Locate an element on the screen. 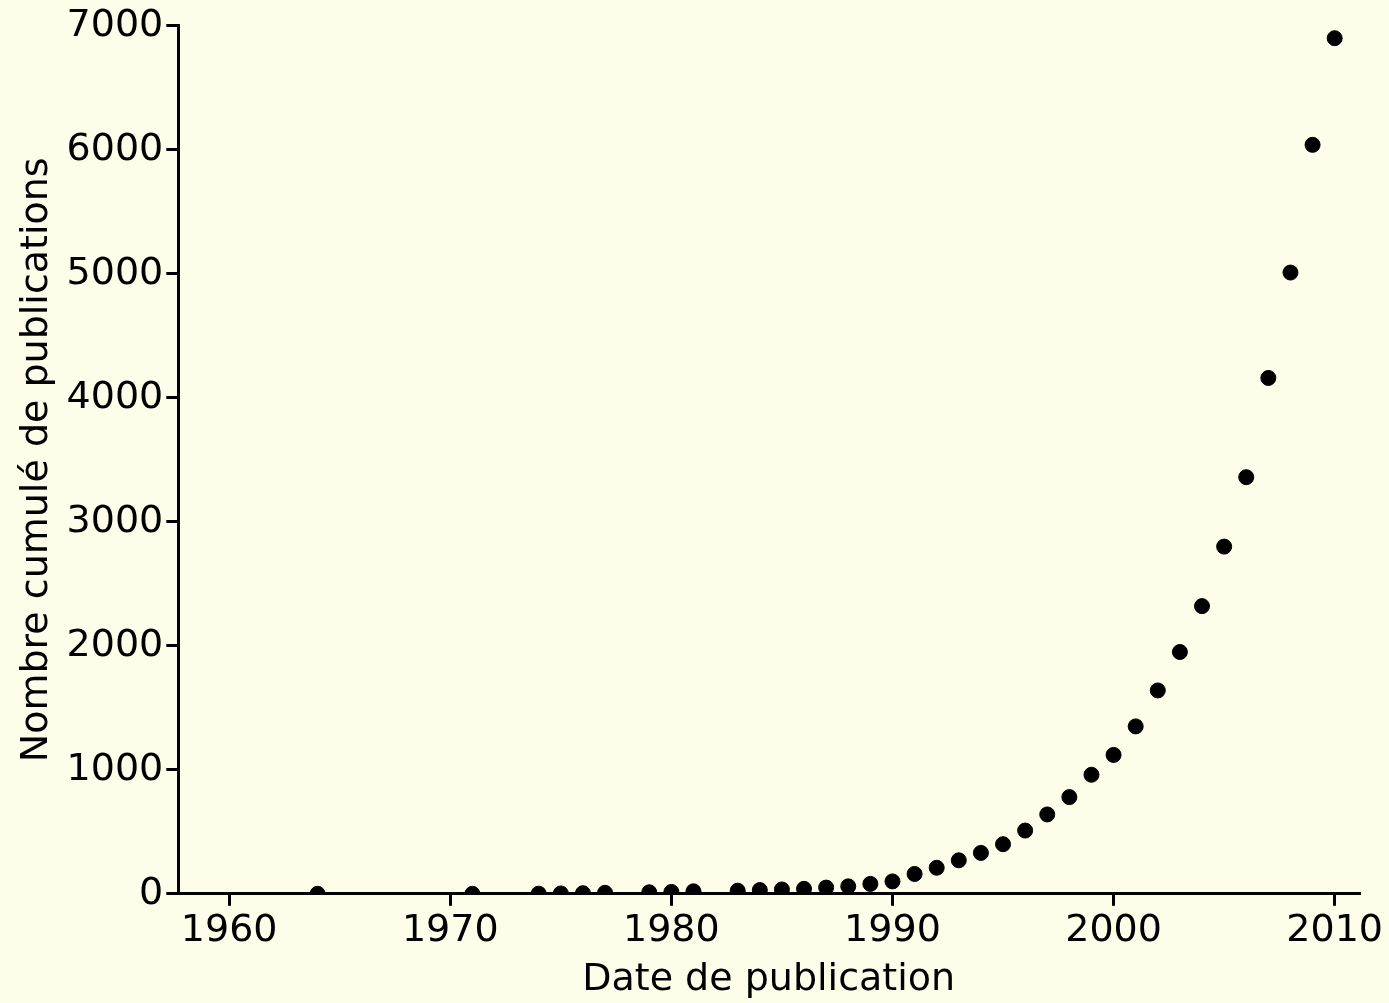 This screenshot has width=1389, height=1003. x-tick-label: 1990 is located at coordinates (892, 928).